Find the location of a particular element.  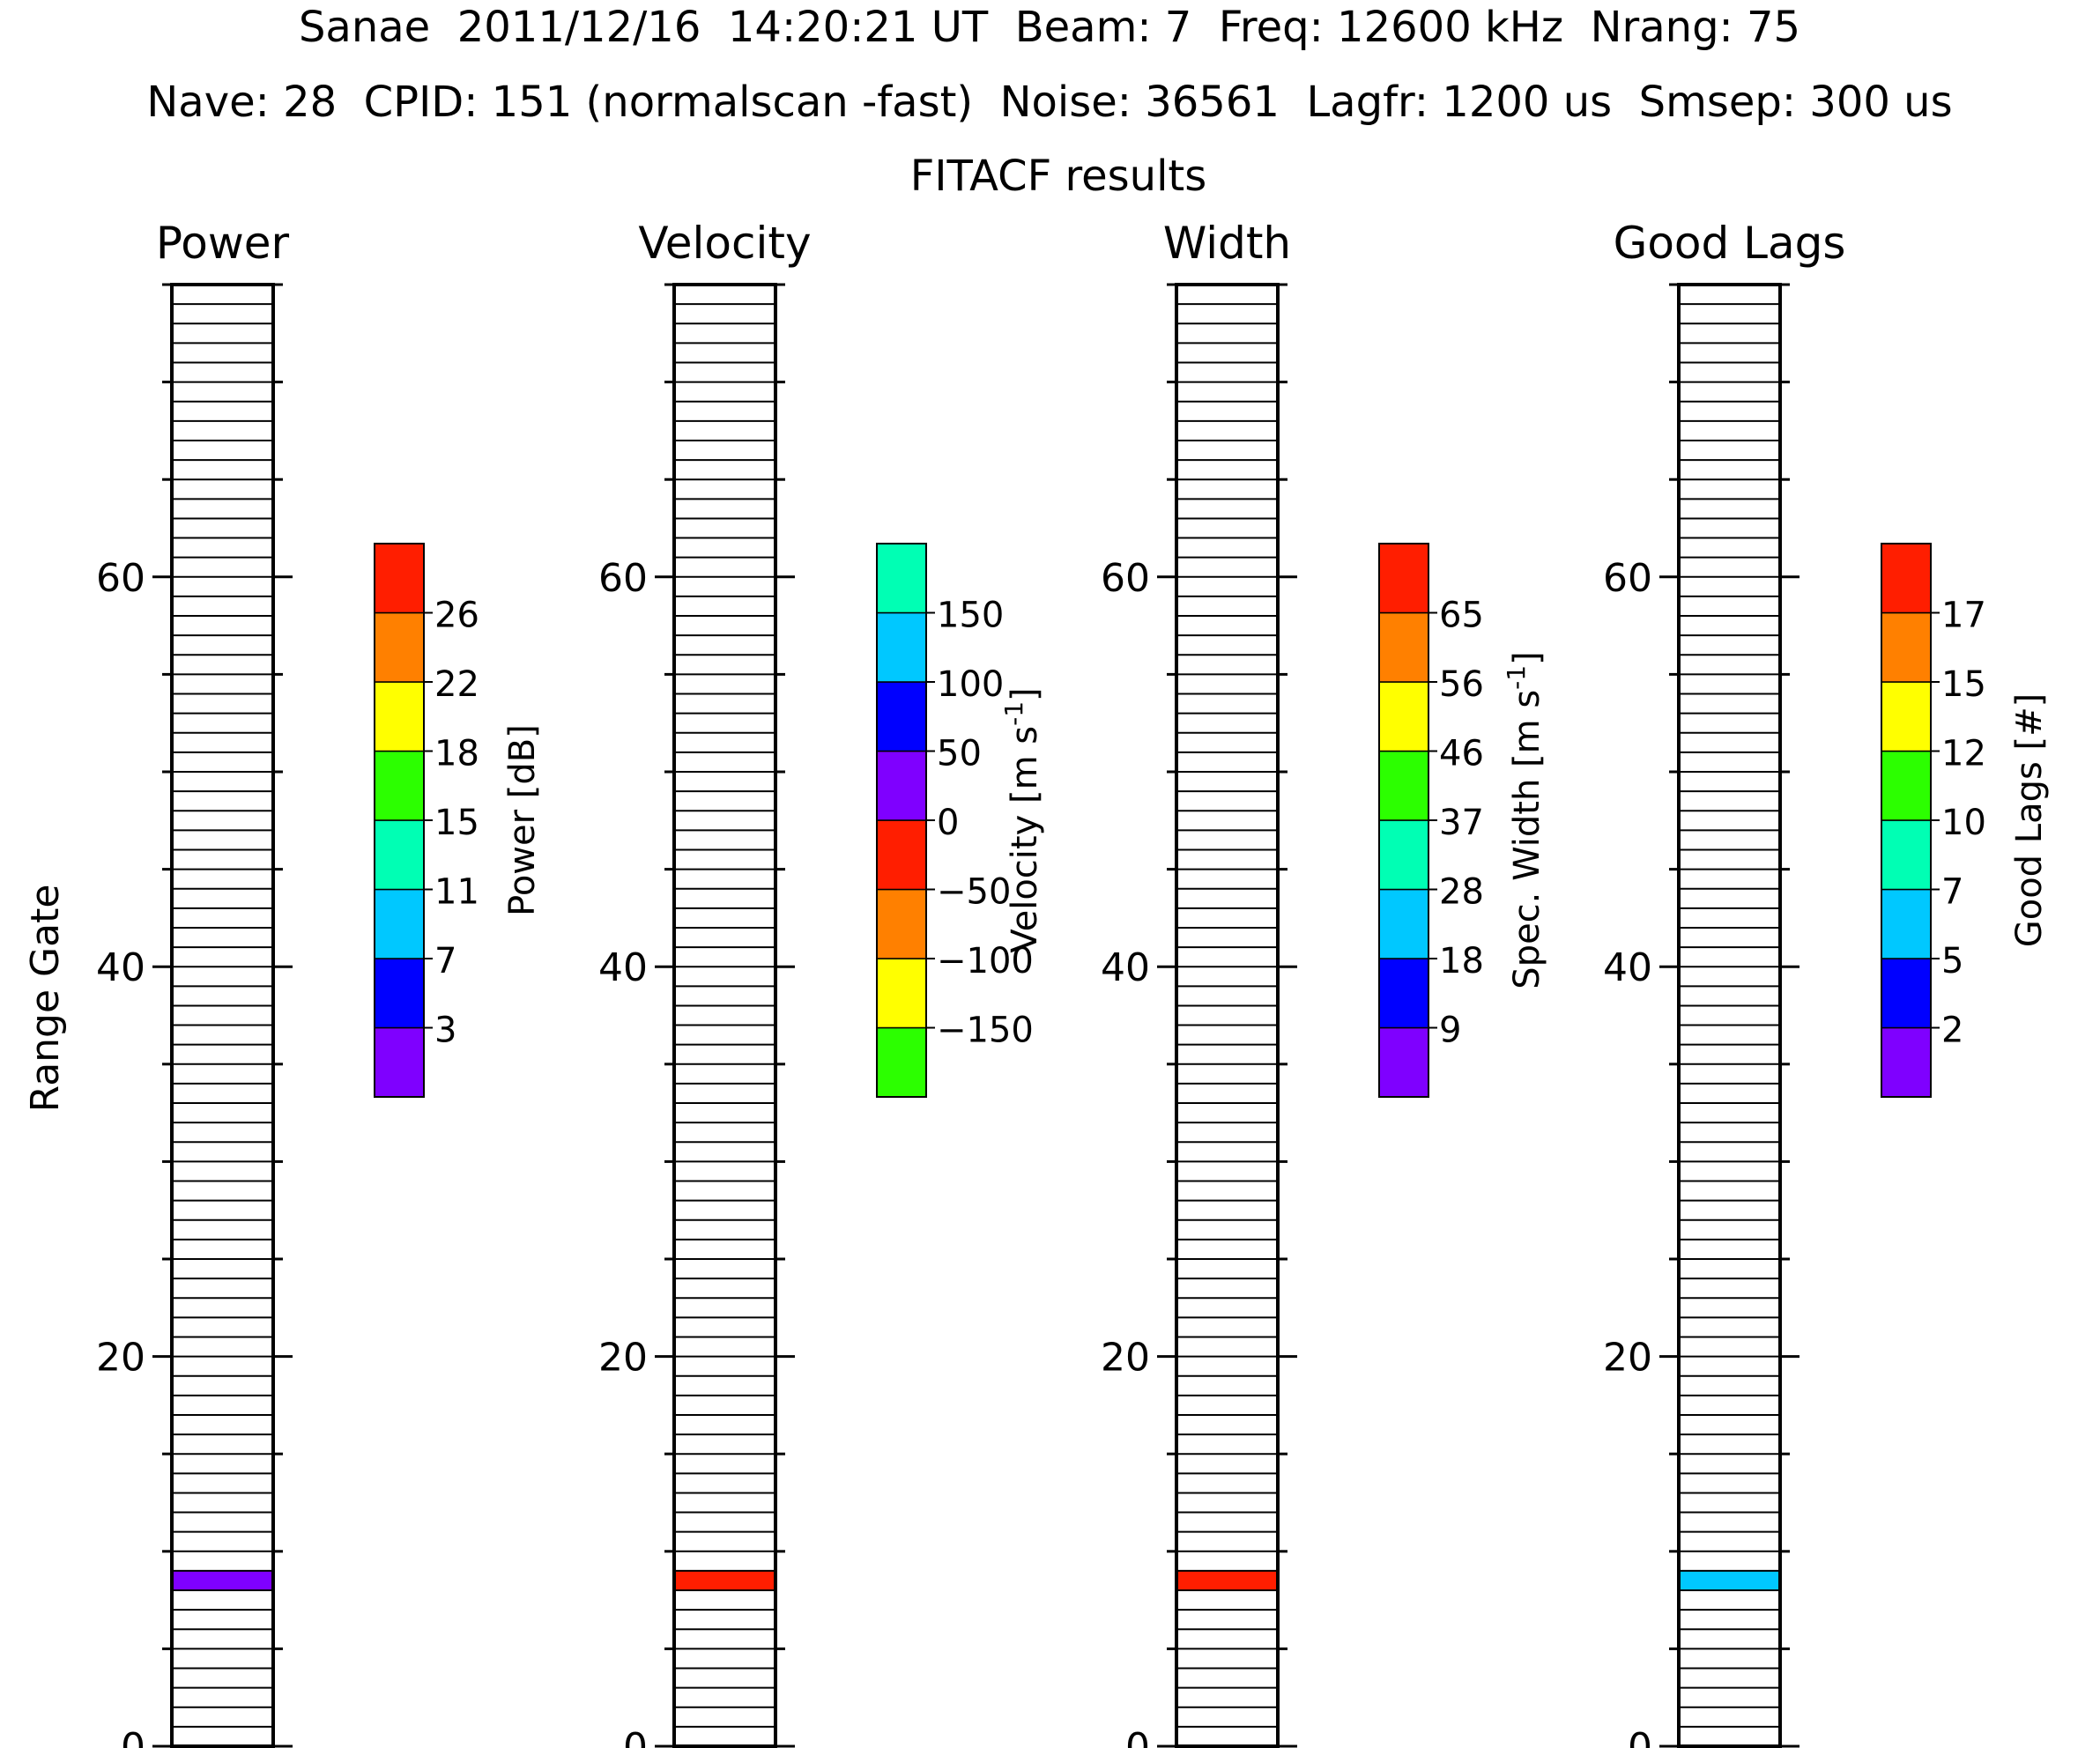

colorbar-tick-label: 46 is located at coordinates (1462, 754).